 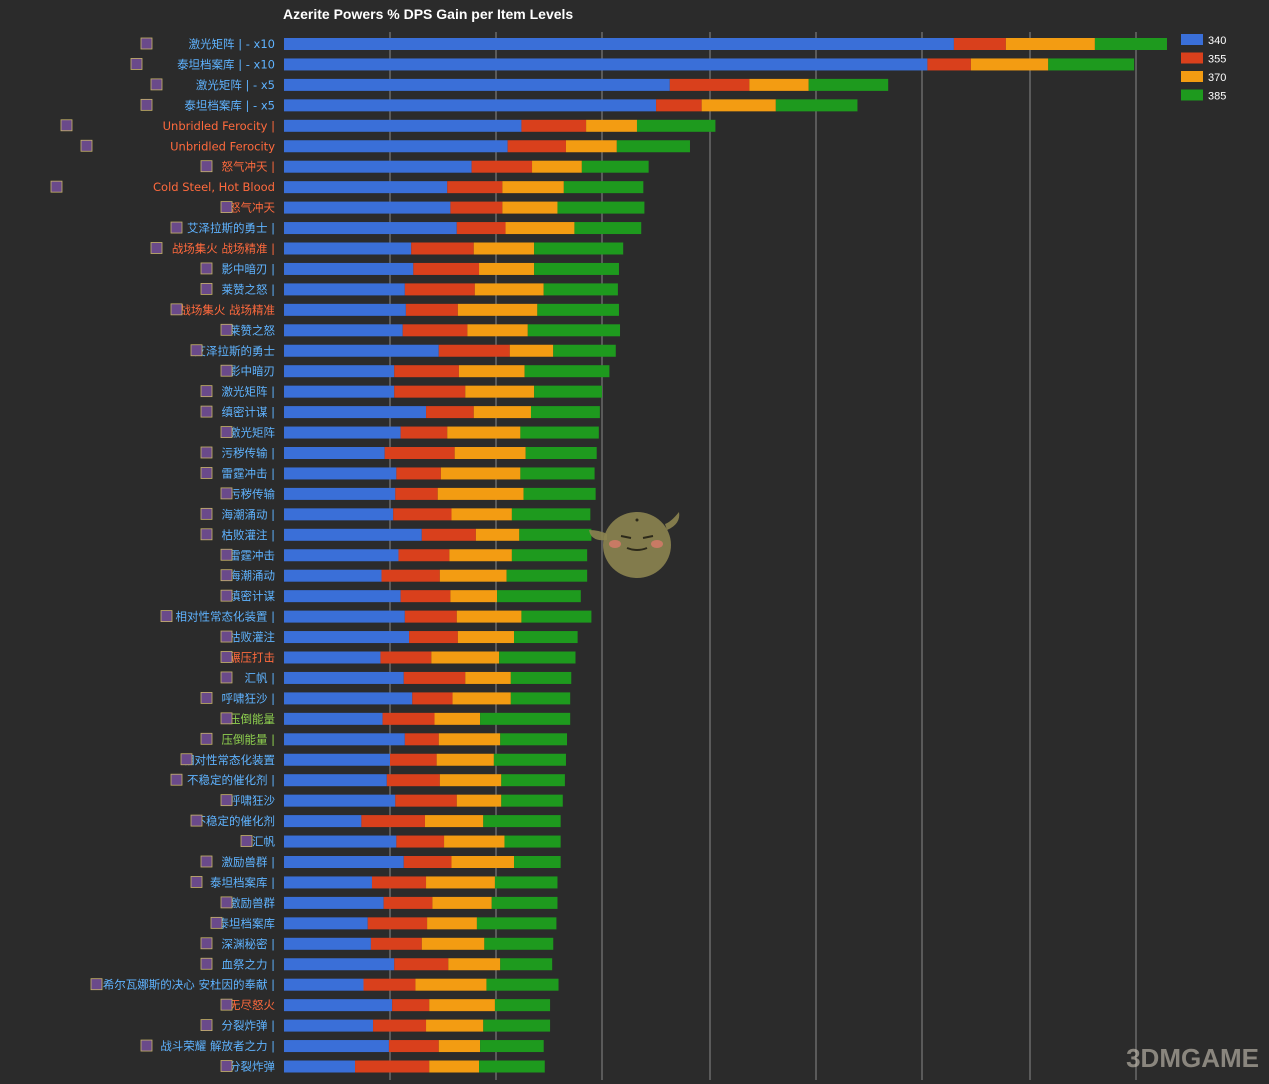 I want to click on category-label: 战斗荣耀 解放者之力 |, so click(x=217, y=1046).